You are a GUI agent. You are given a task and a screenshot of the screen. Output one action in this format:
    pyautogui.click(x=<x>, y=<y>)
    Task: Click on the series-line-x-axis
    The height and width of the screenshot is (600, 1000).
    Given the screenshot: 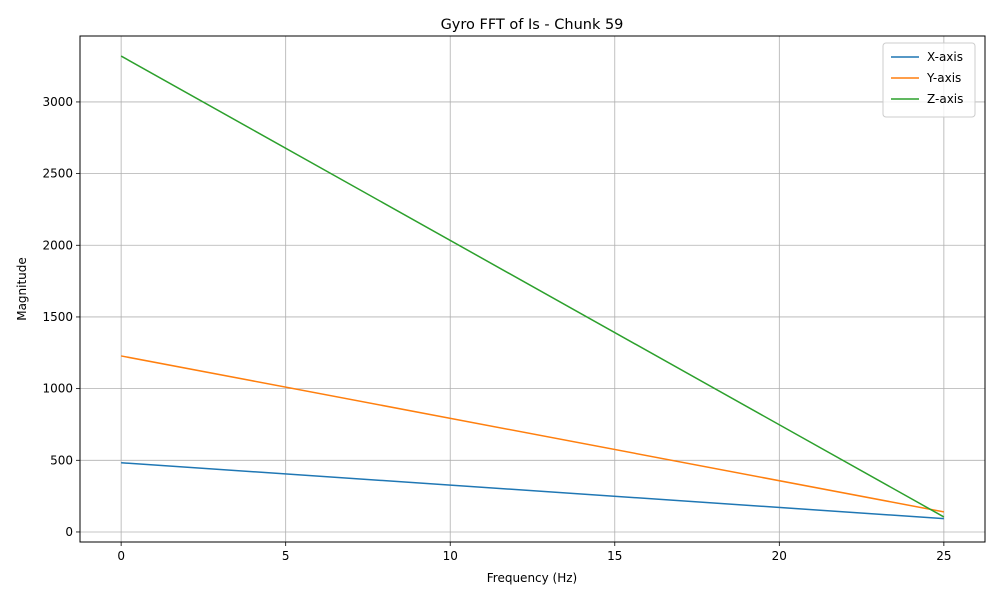 What is the action you would take?
    pyautogui.click(x=532, y=490)
    